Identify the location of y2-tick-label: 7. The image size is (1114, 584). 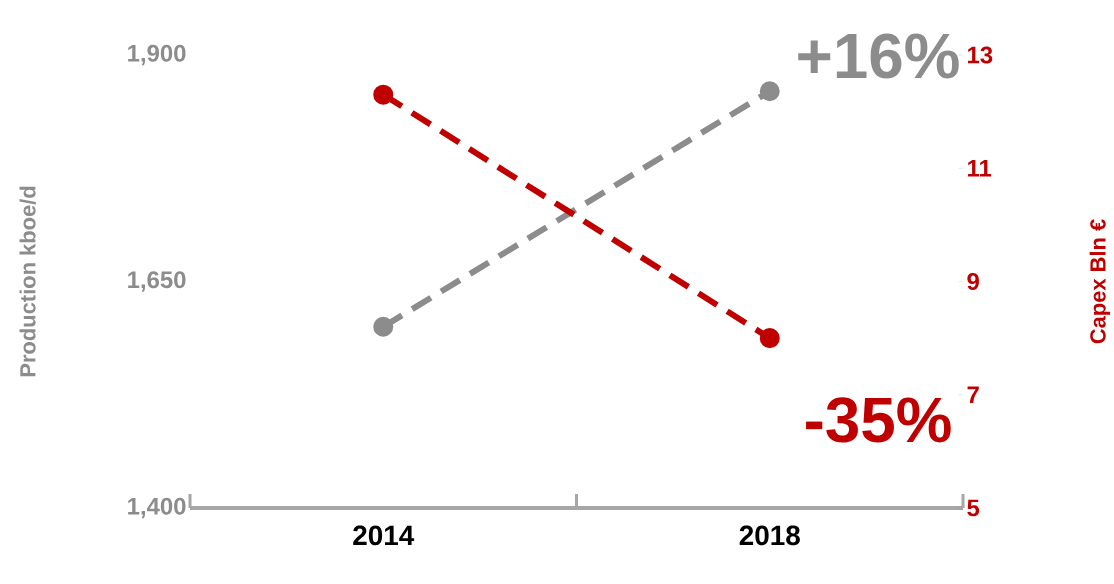
(973, 394).